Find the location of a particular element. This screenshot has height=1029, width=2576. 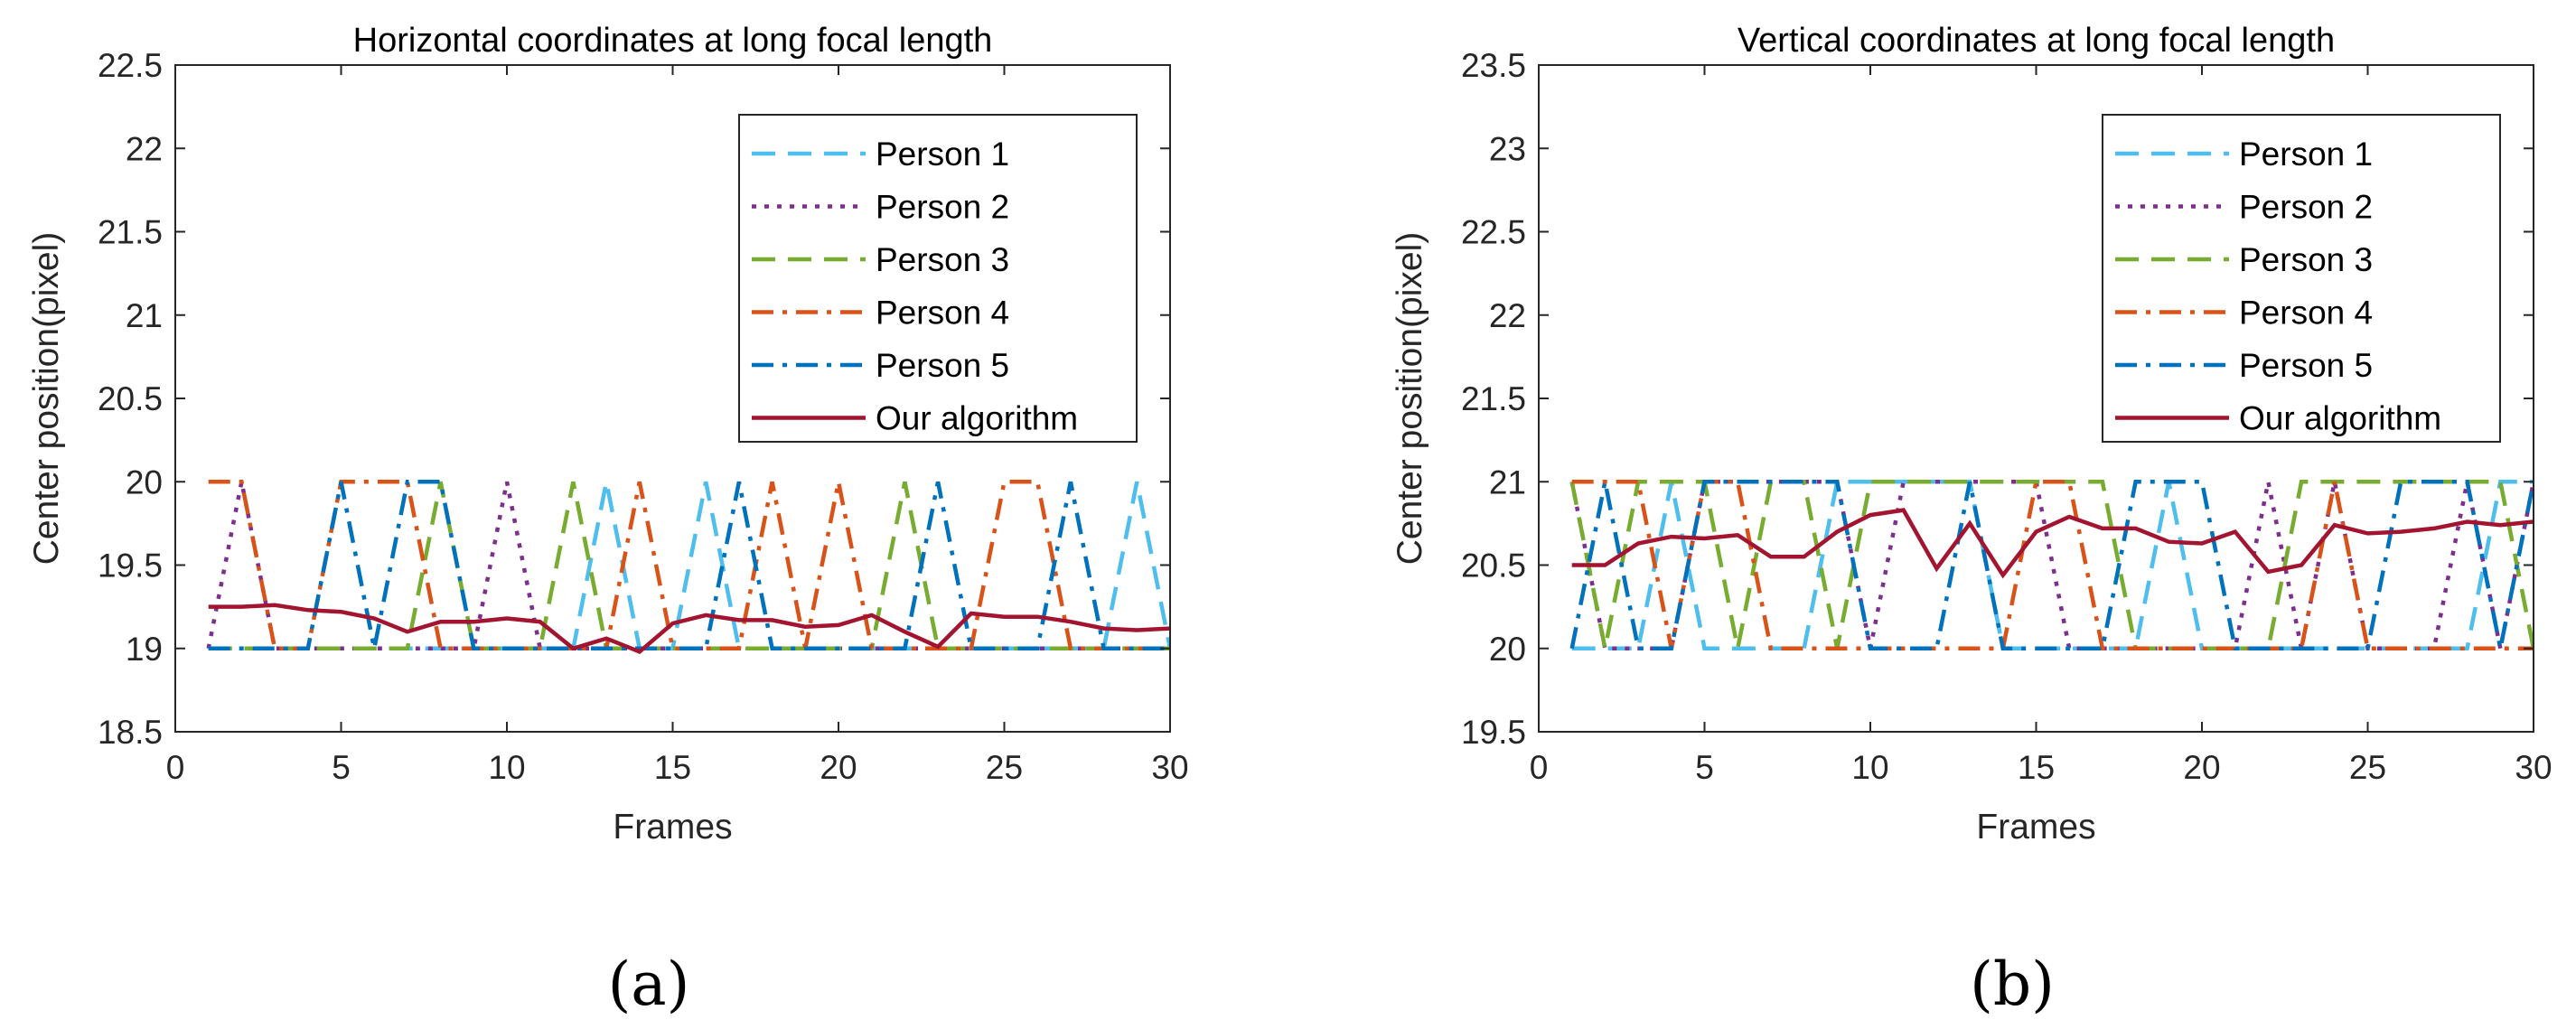

caption-a: (a) is located at coordinates (649, 984).